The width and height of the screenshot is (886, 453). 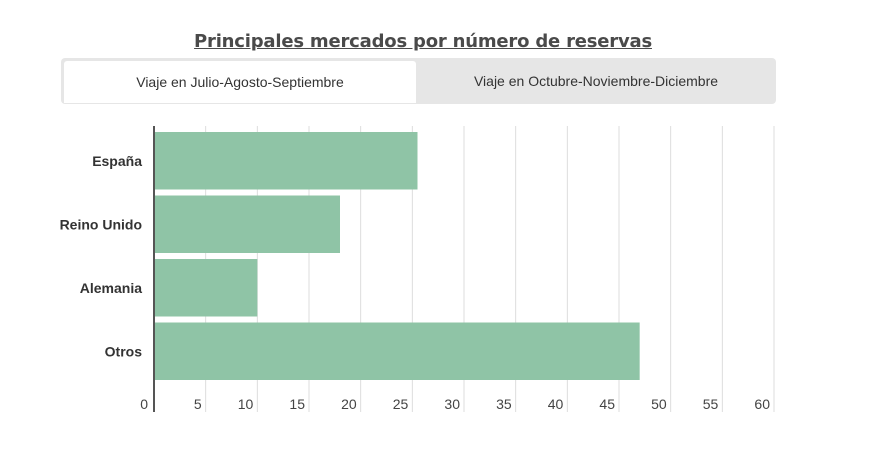 What do you see at coordinates (596, 81) in the screenshot?
I see `tab-oct-nov-dec: Viaje en Octubre-Noviembre-Diciembre` at bounding box center [596, 81].